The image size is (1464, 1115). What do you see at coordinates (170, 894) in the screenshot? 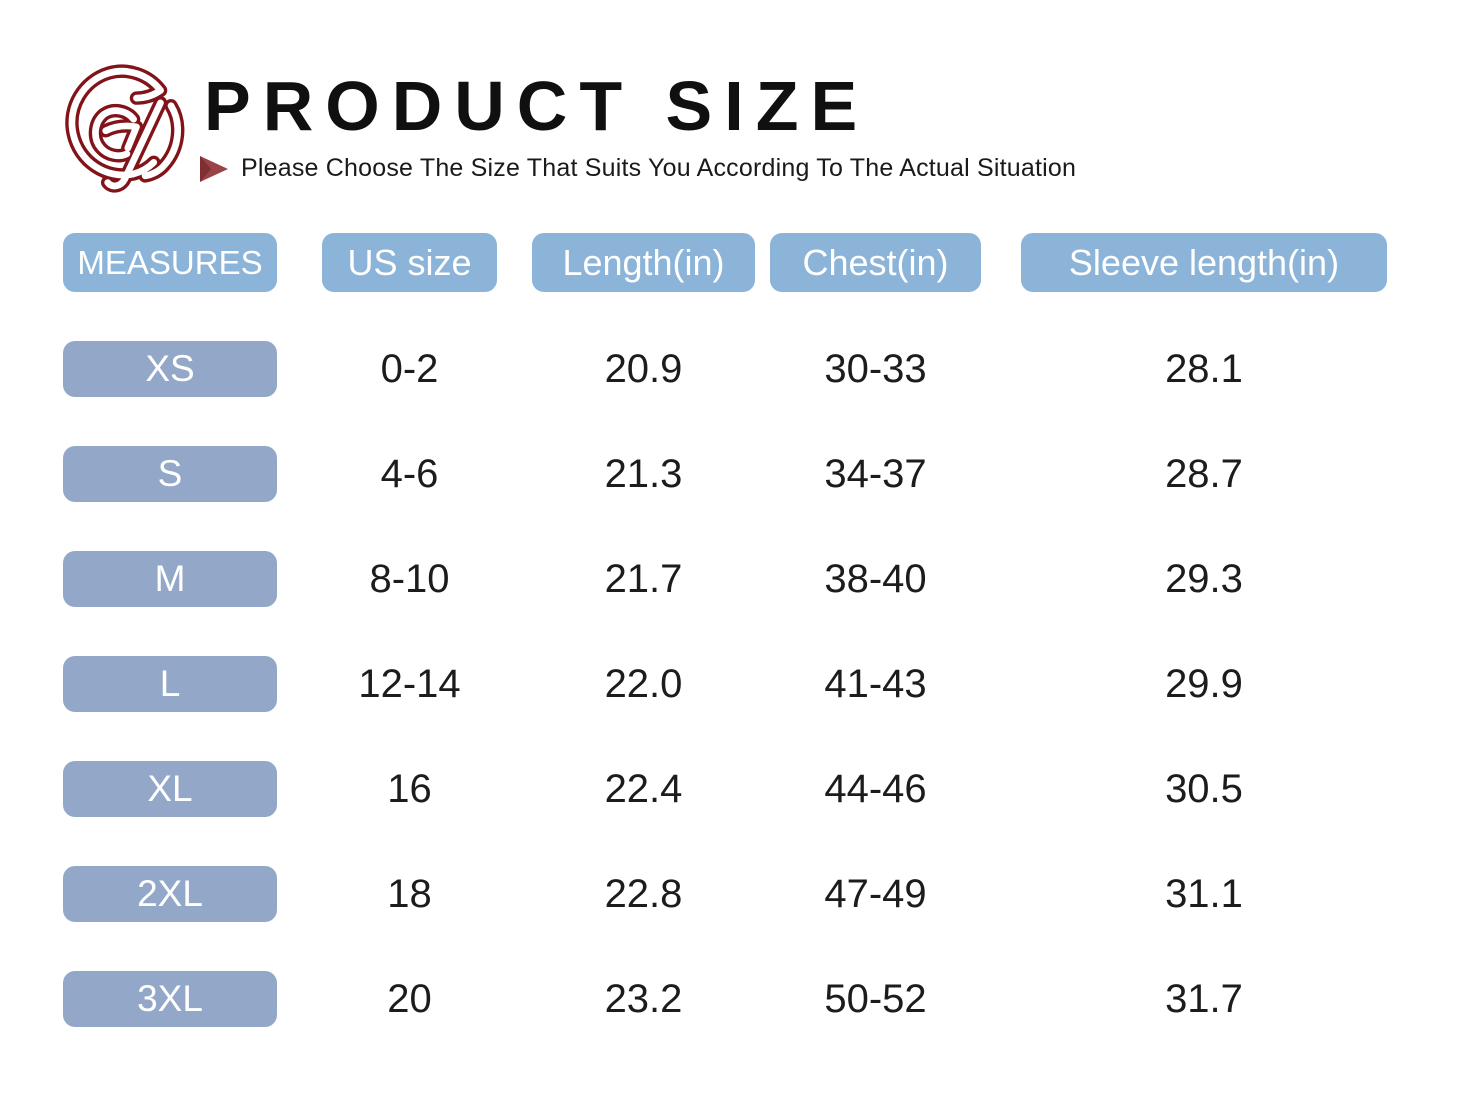
I see `size-pill-2xl: 2XL` at bounding box center [170, 894].